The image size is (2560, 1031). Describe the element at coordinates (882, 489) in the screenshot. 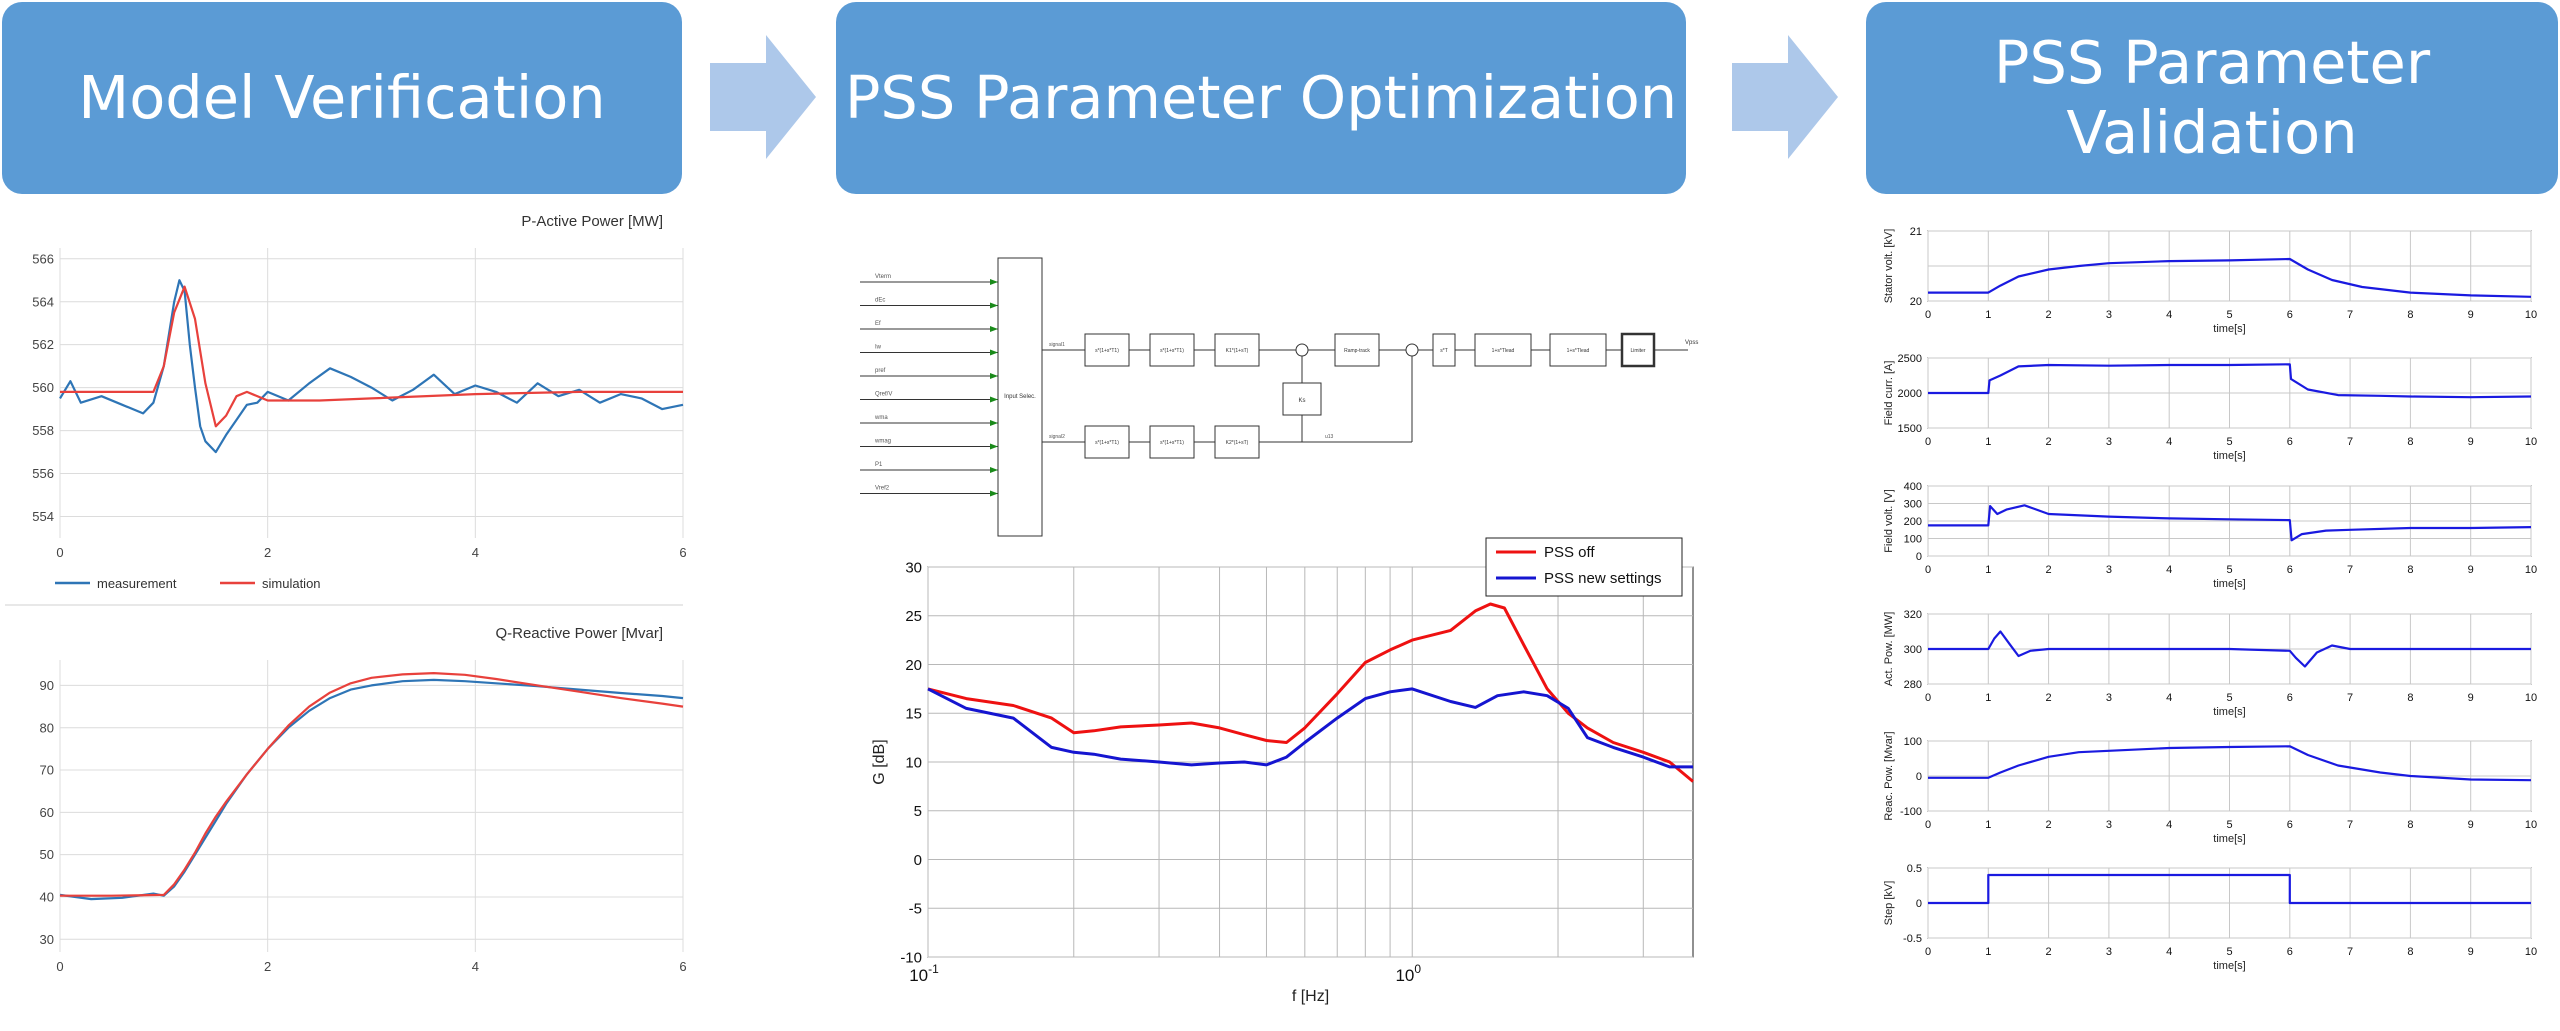

I see `input-label: Vref2` at that location.